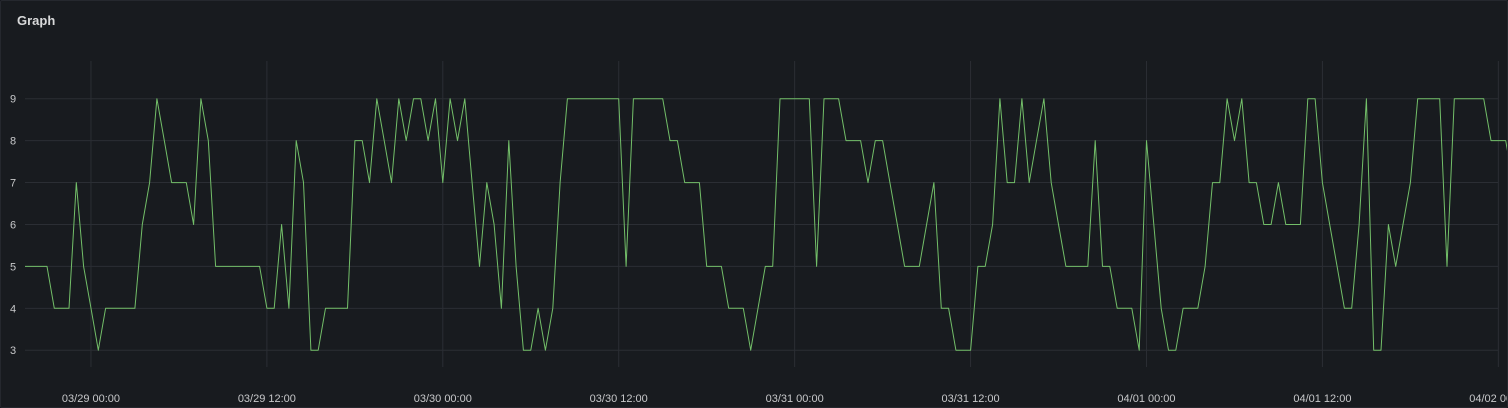 The image size is (1508, 408). Describe the element at coordinates (13, 351) in the screenshot. I see `y-tick-label: 3` at that location.